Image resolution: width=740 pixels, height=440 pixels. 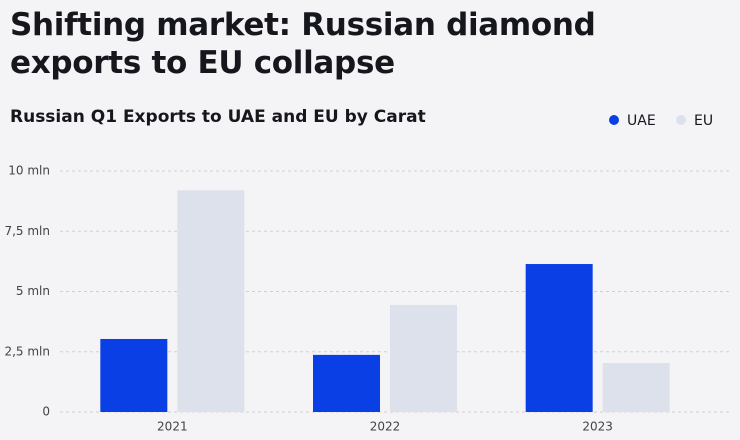 What do you see at coordinates (27, 351) in the screenshot?
I see `y-tick-label: 2,5 mln` at bounding box center [27, 351].